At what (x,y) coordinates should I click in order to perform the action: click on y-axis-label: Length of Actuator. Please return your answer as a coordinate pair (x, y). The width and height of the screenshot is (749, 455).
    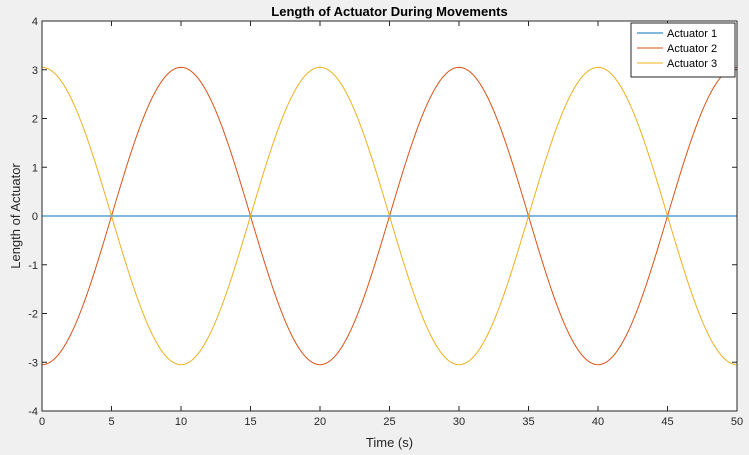
    Looking at the image, I should click on (15, 216).